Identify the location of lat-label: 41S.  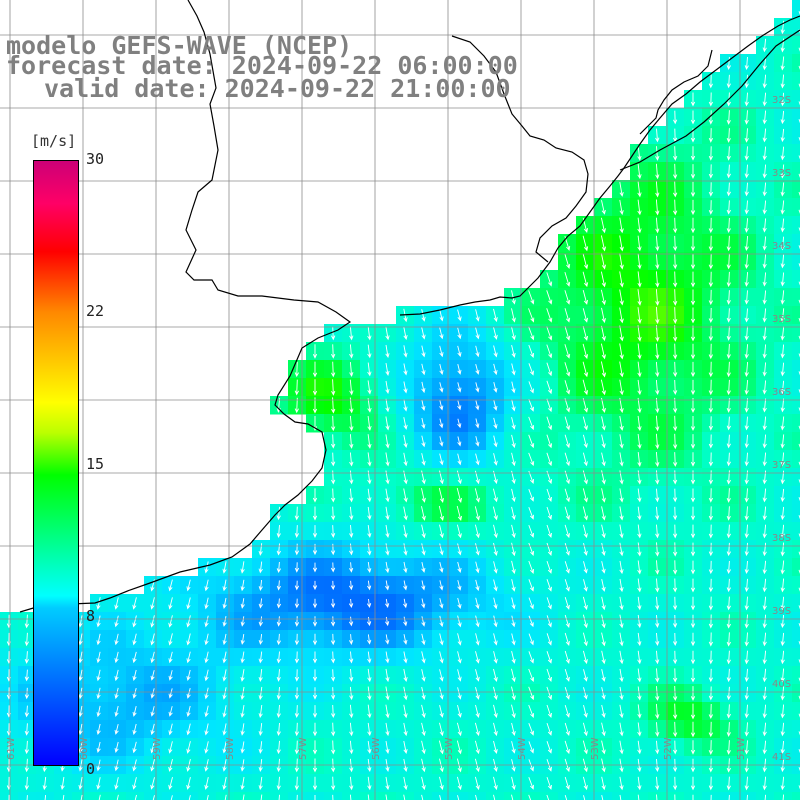
(781, 757).